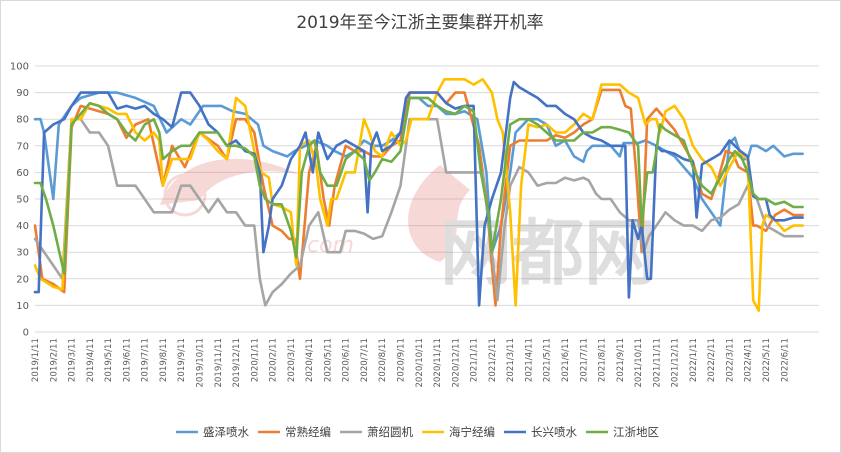  What do you see at coordinates (237, 363) in the screenshot?
I see `x-tick-label: 2019/12/11` at bounding box center [237, 363].